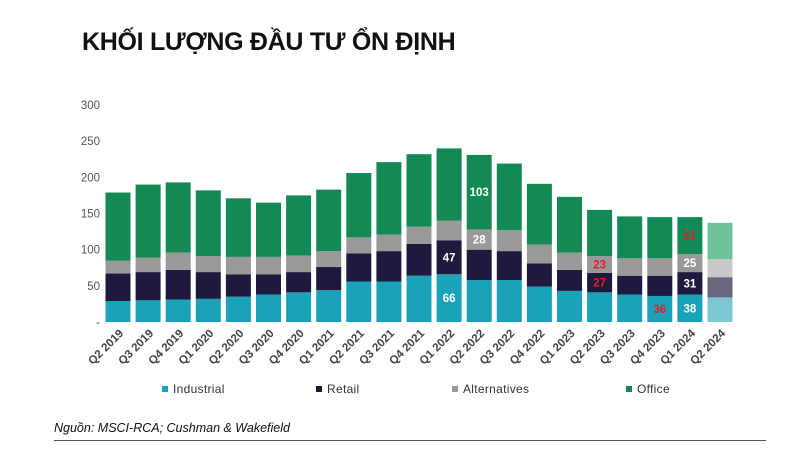  Describe the element at coordinates (389, 266) in the screenshot. I see `bar-retail-q3-2021` at that location.